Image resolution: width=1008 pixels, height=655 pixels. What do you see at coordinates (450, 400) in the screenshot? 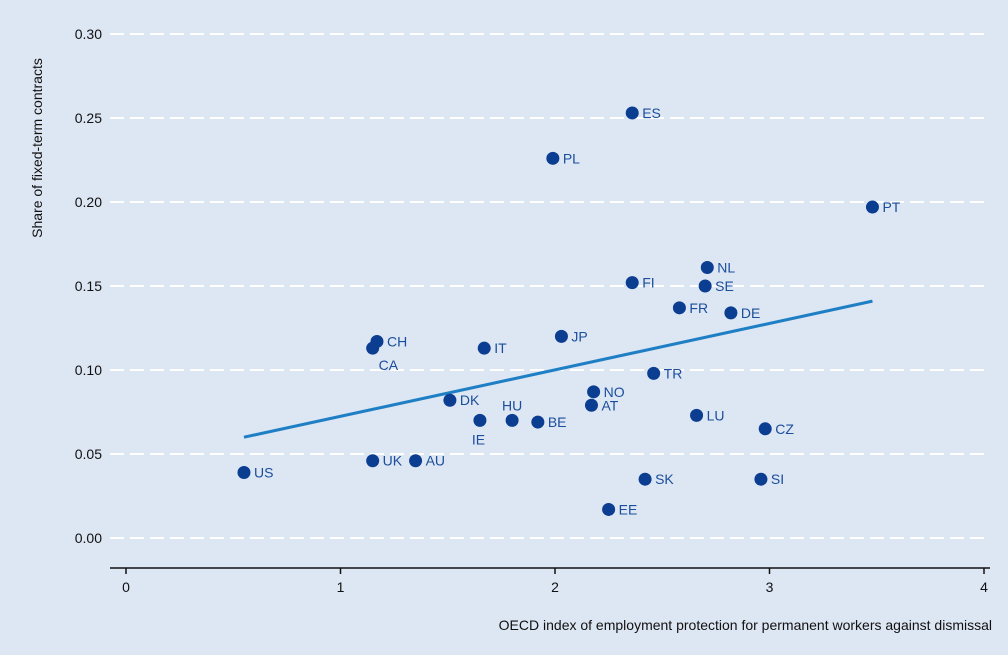
I see `data-point-dk` at bounding box center [450, 400].